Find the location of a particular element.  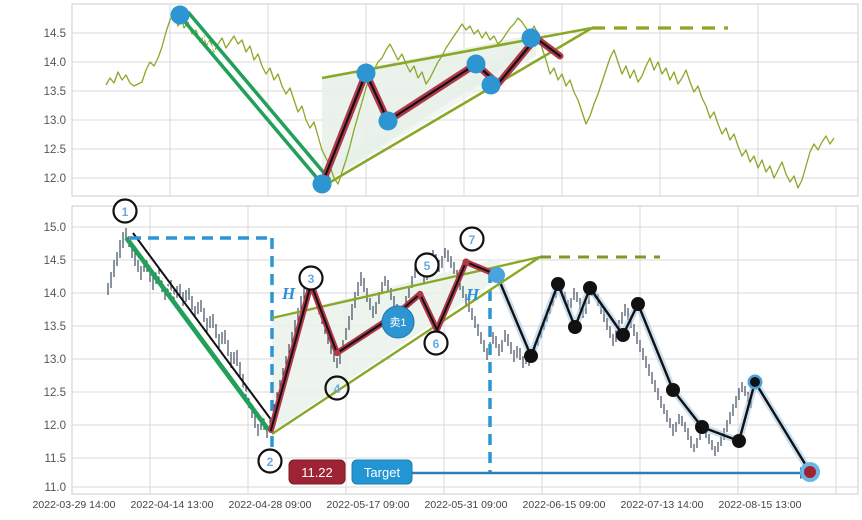

sell-marker-label: 卖1 is located at coordinates (397, 322).